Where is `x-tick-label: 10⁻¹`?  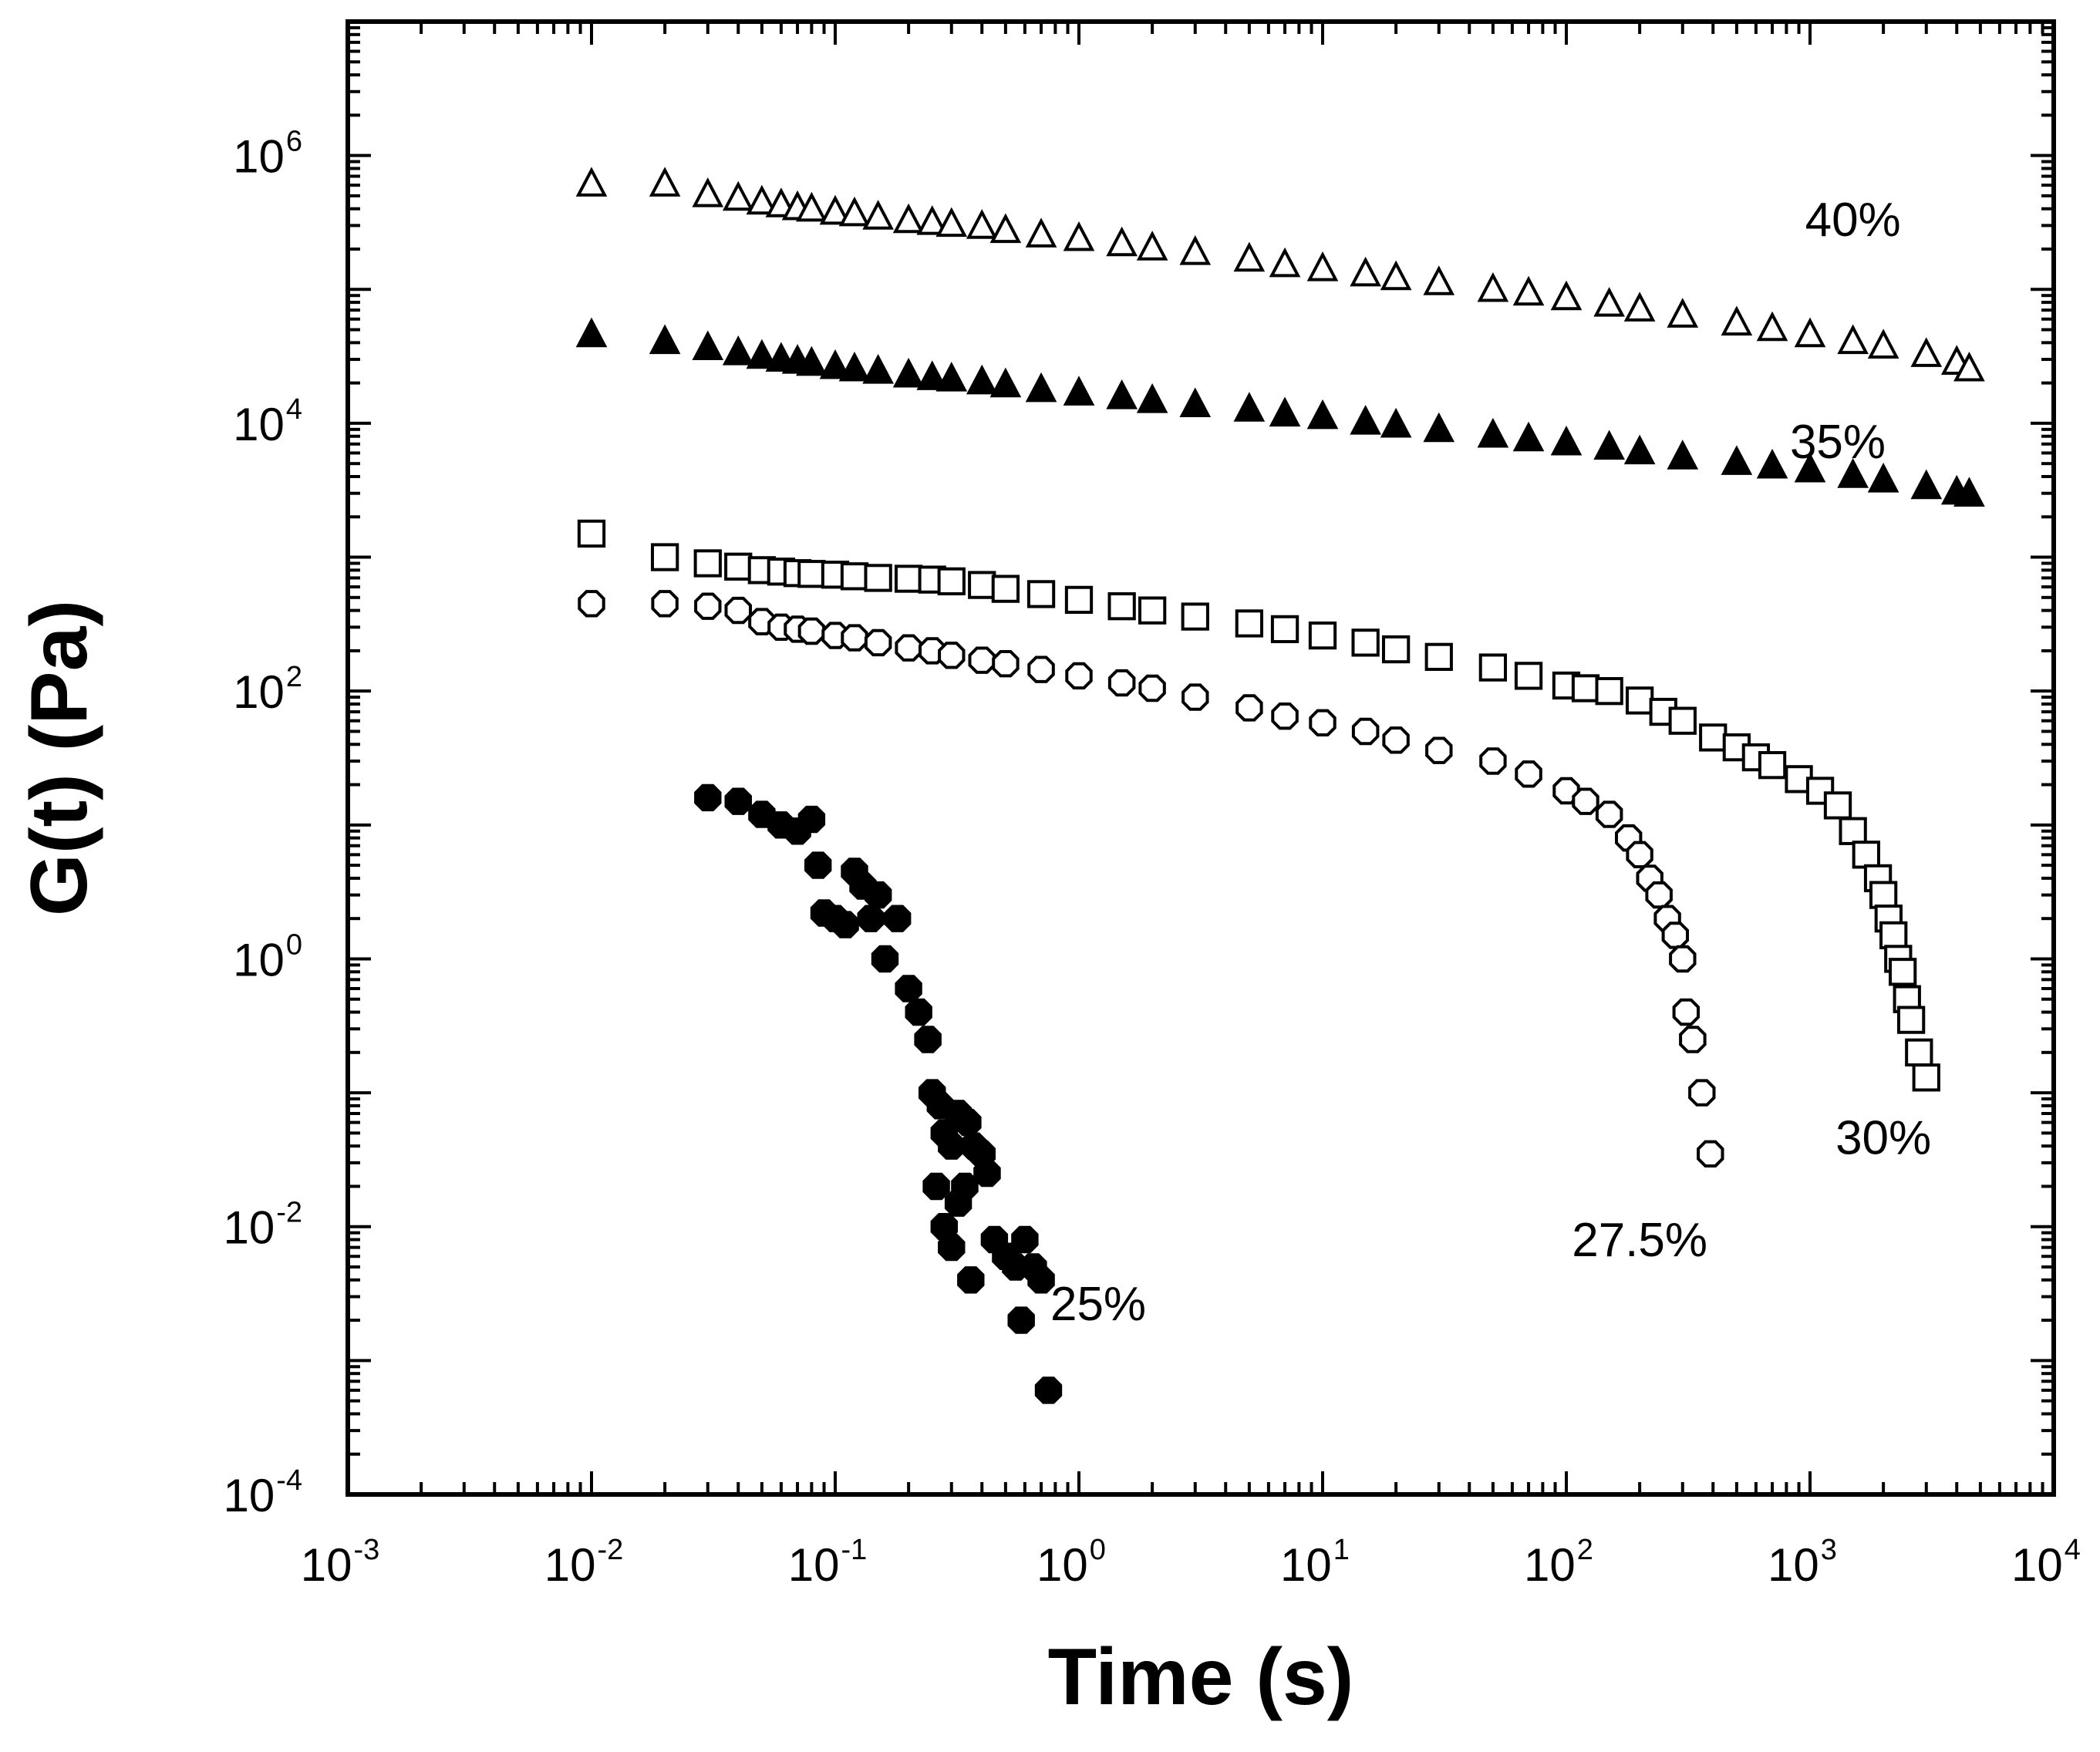
x-tick-label: 10⁻¹ is located at coordinates (828, 1562).